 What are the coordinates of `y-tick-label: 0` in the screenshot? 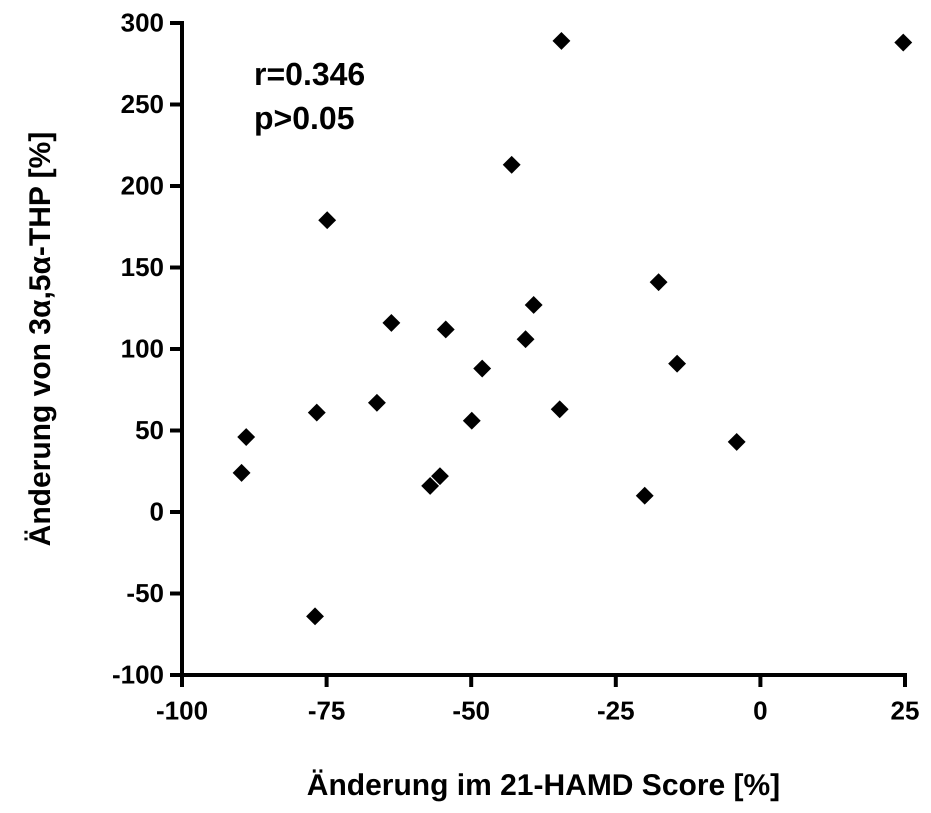 It's located at (157, 511).